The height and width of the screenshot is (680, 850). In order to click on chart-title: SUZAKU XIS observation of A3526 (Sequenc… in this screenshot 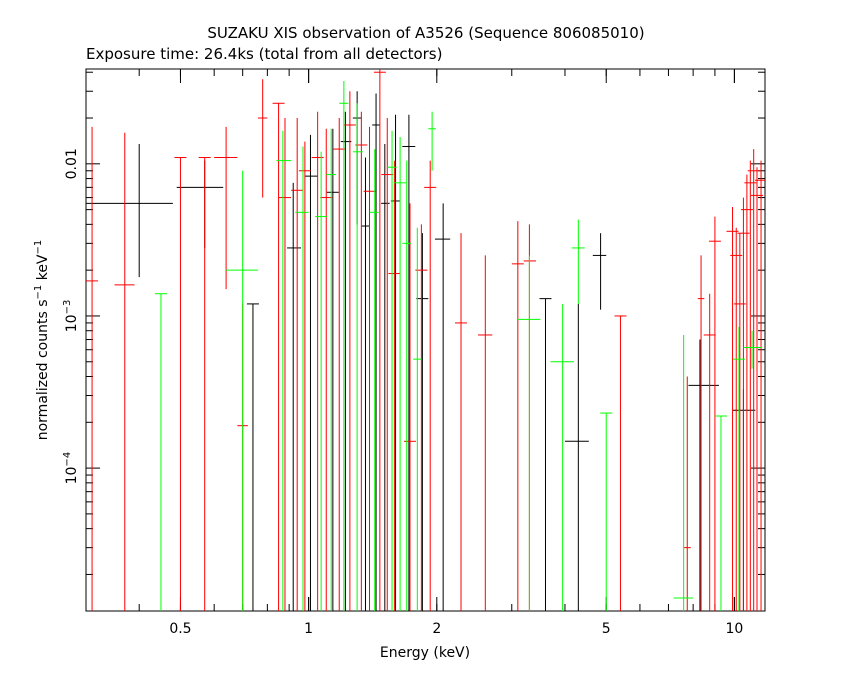, I will do `click(425, 33)`.